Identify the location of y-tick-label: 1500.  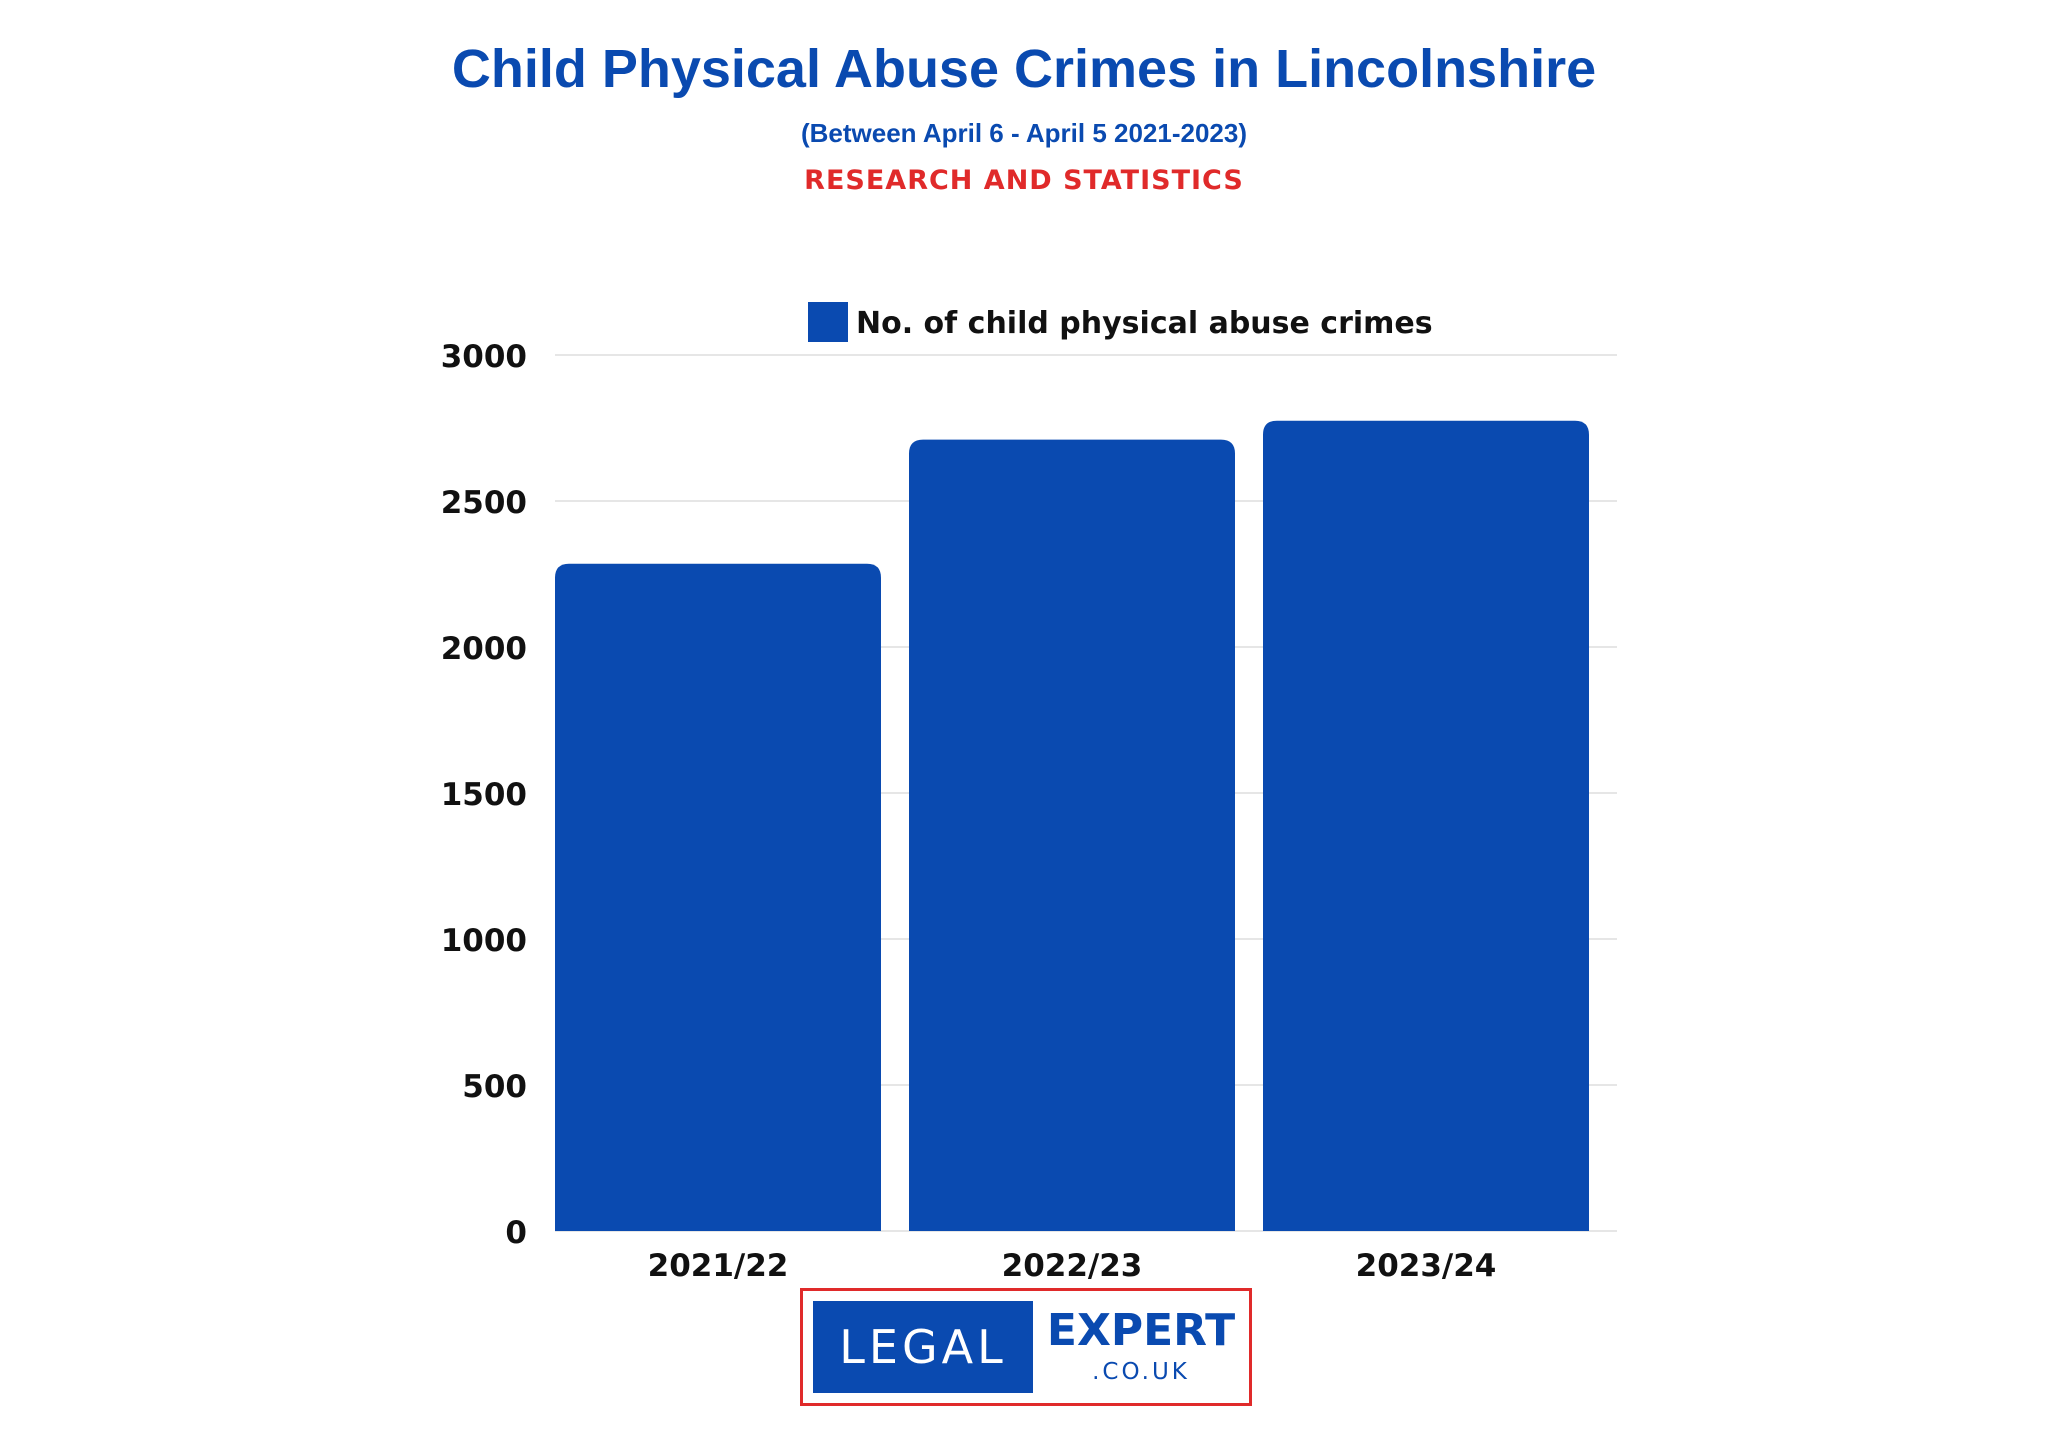
(484, 795).